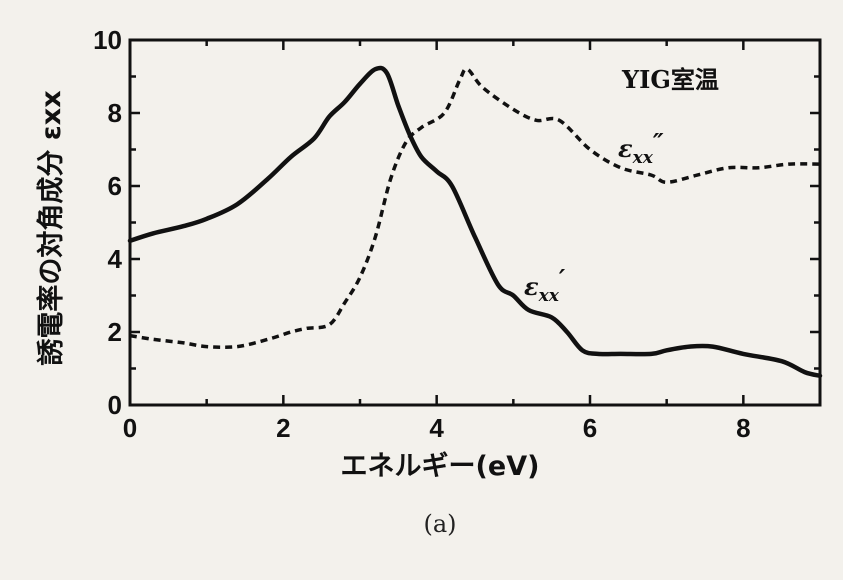  I want to click on series-label-epsilon-xx-prime: εxx′, so click(545, 285).